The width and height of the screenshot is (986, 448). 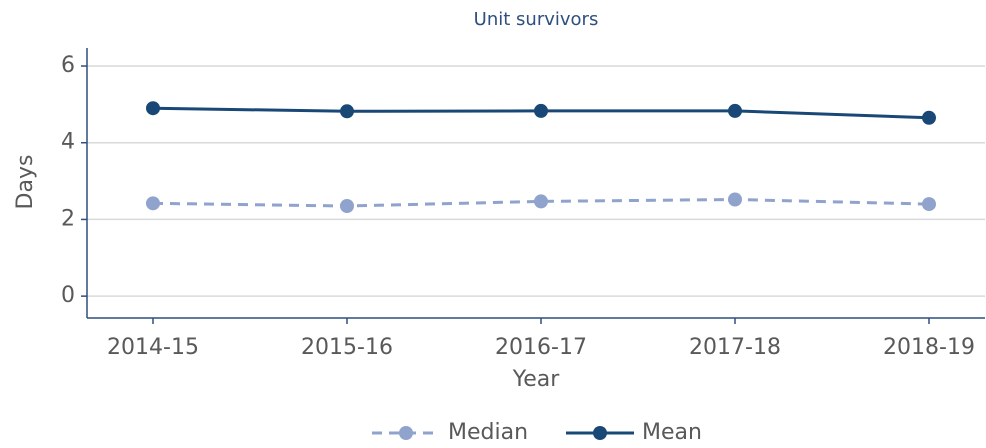 What do you see at coordinates (541, 347) in the screenshot?
I see `x-tick-label: 2016-17` at bounding box center [541, 347].